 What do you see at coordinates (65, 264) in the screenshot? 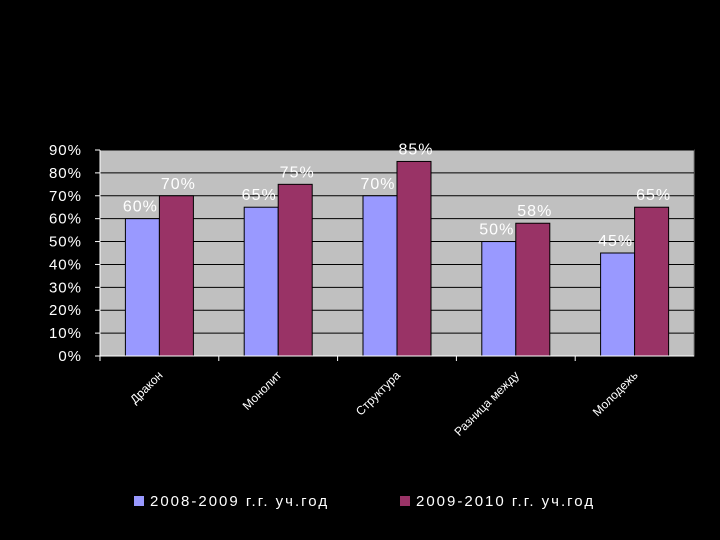
I see `y-tick-label: 40%` at bounding box center [65, 264].